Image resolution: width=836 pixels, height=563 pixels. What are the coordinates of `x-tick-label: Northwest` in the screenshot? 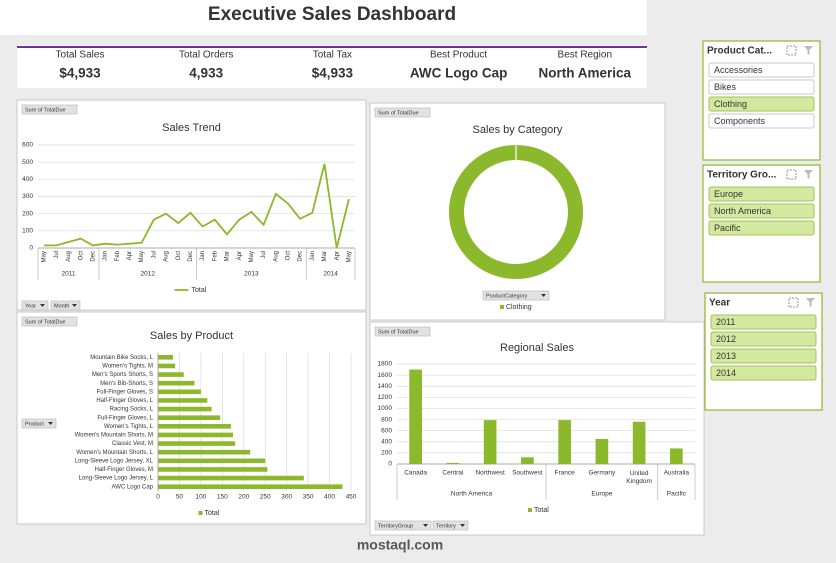 It's located at (489, 473).